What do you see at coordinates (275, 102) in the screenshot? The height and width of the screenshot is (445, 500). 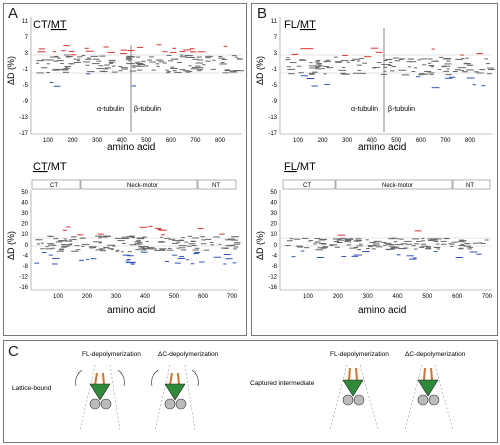 I see `y-tick-label: -9` at bounding box center [275, 102].